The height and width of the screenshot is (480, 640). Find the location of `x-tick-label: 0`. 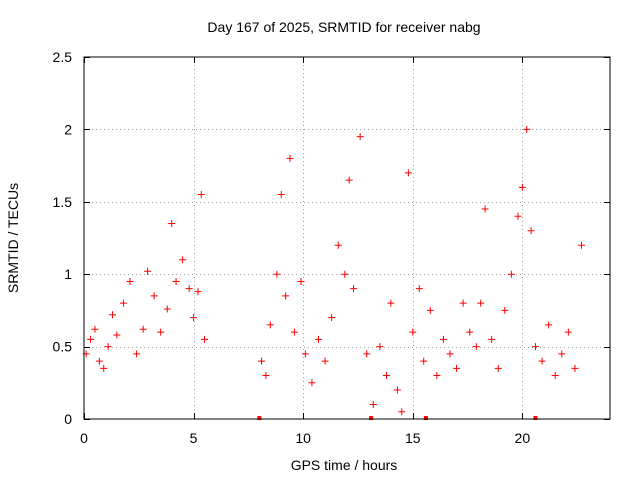

x-tick-label: 0 is located at coordinates (84, 438).